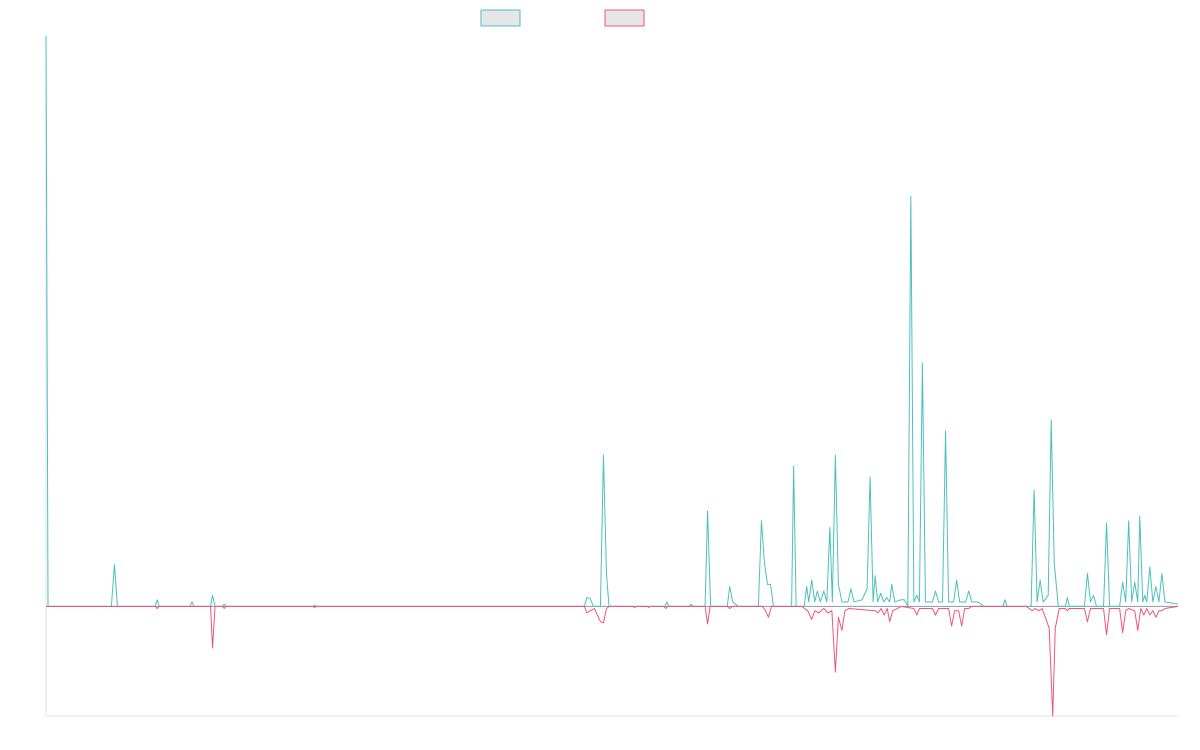 This screenshot has height=750, width=1200. I want to click on legend, so click(562, 18).